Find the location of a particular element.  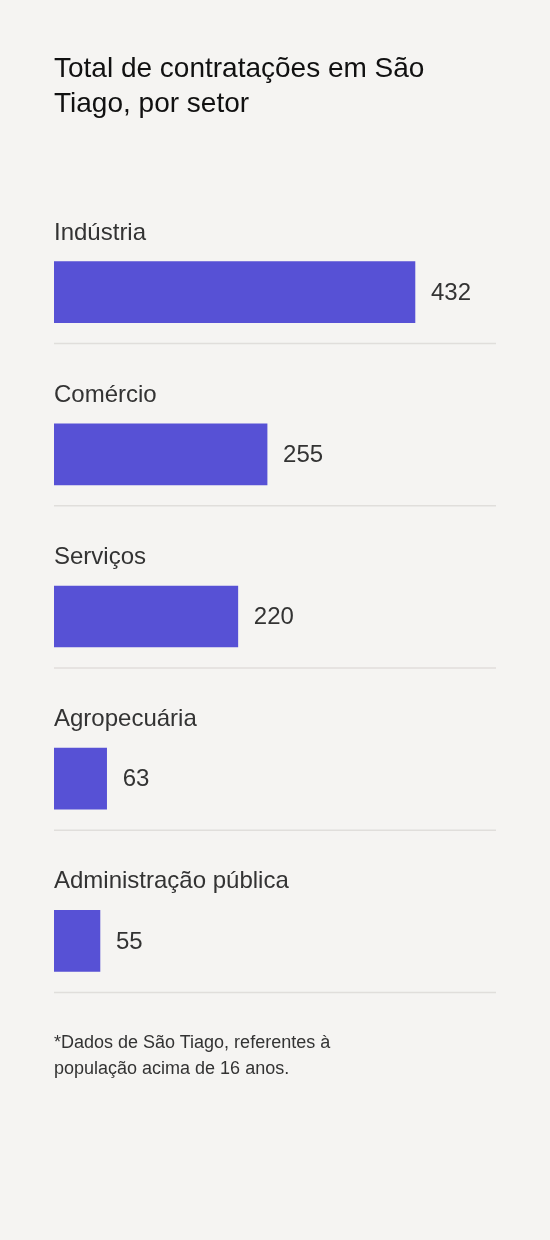

data-label: 220 is located at coordinates (273, 616).